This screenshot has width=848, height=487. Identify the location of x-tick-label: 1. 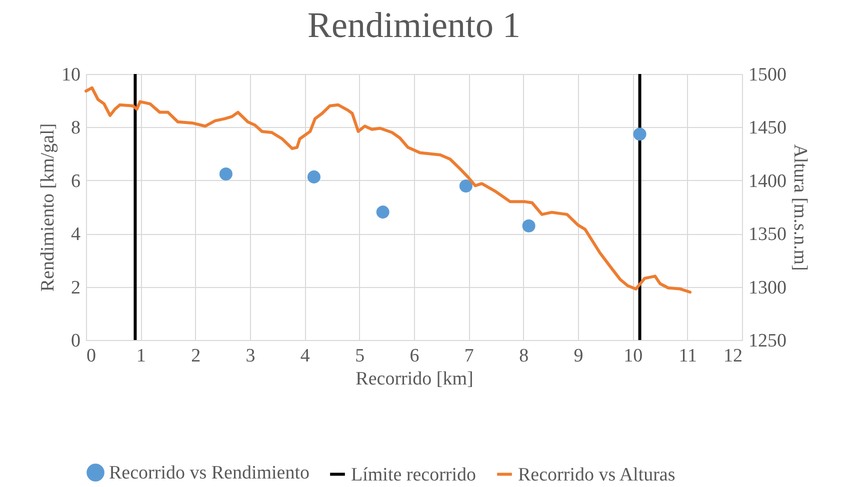
(141, 356).